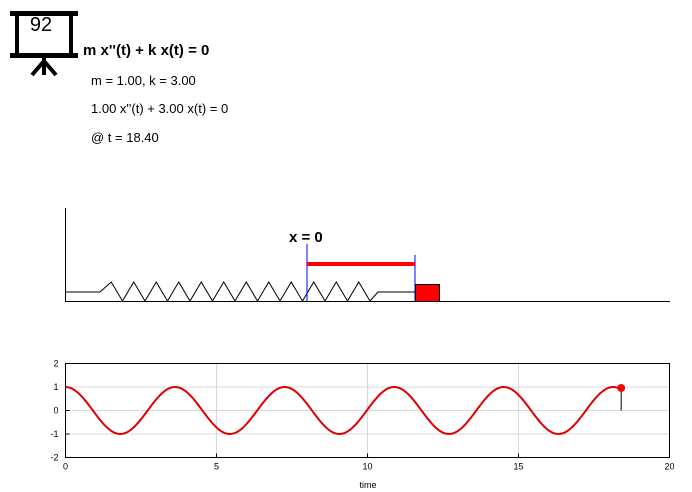  What do you see at coordinates (343, 410) in the screenshot?
I see `displacement-curve` at bounding box center [343, 410].